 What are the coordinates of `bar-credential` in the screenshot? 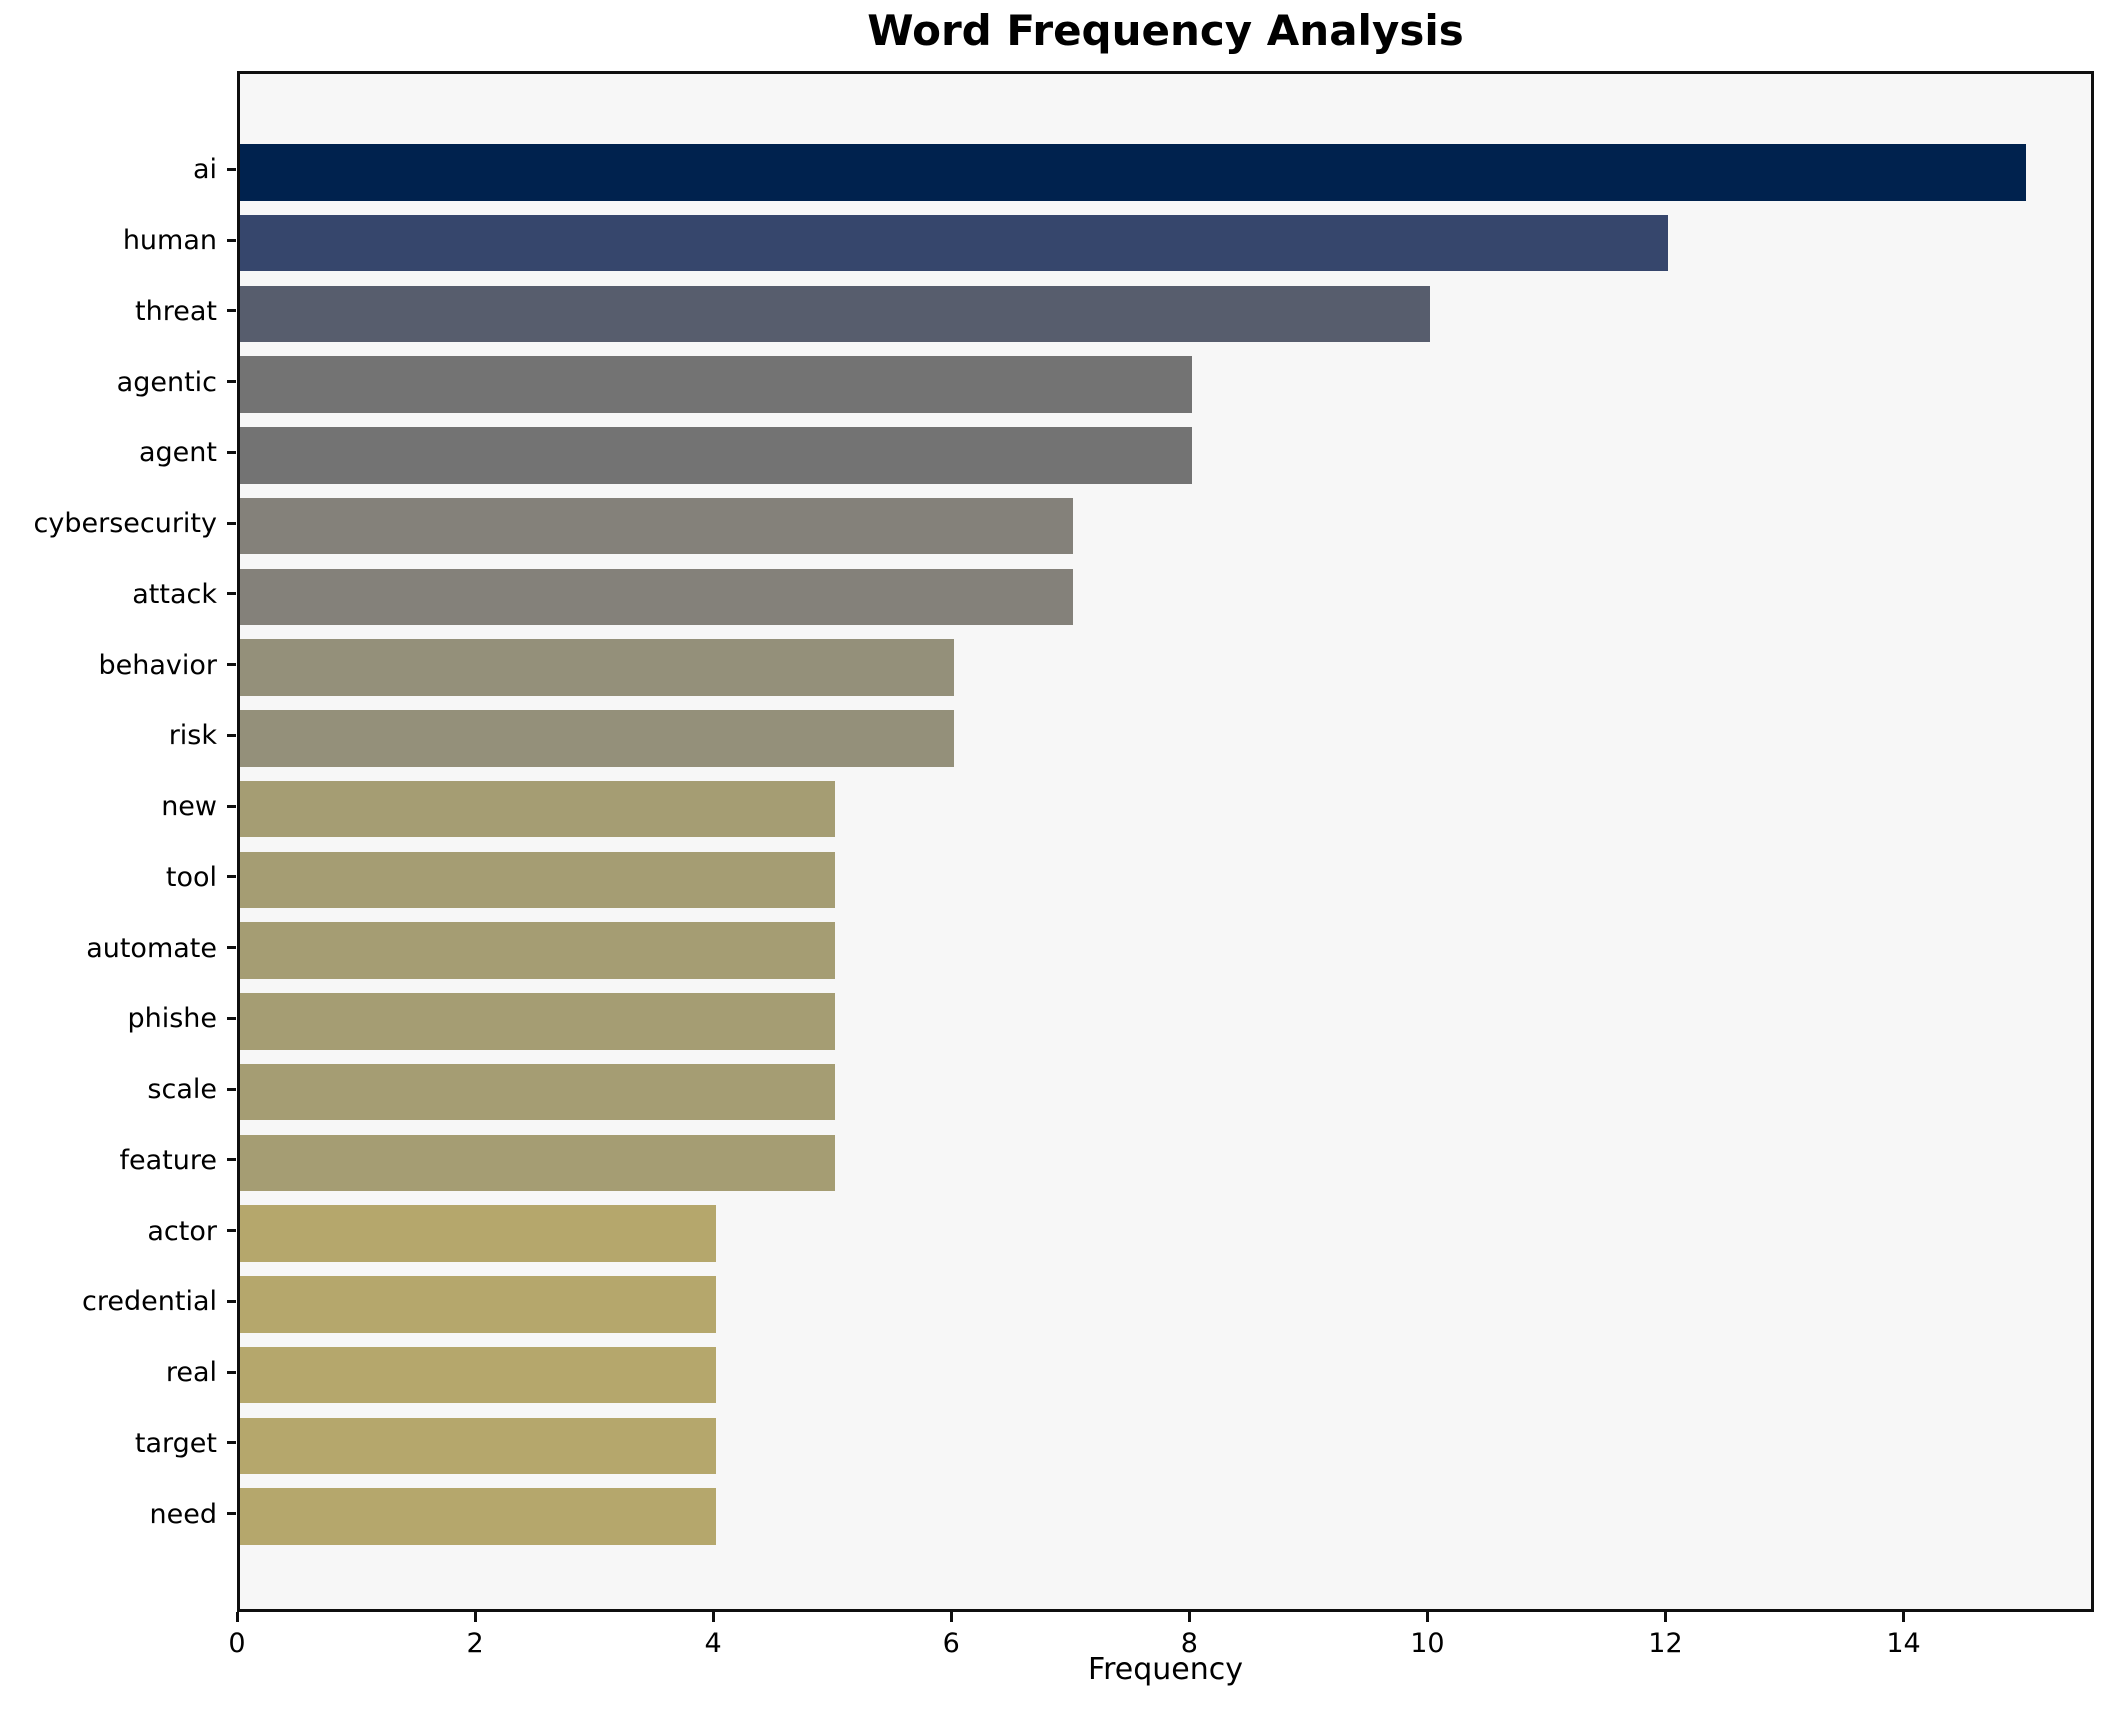 It's located at (478, 1304).